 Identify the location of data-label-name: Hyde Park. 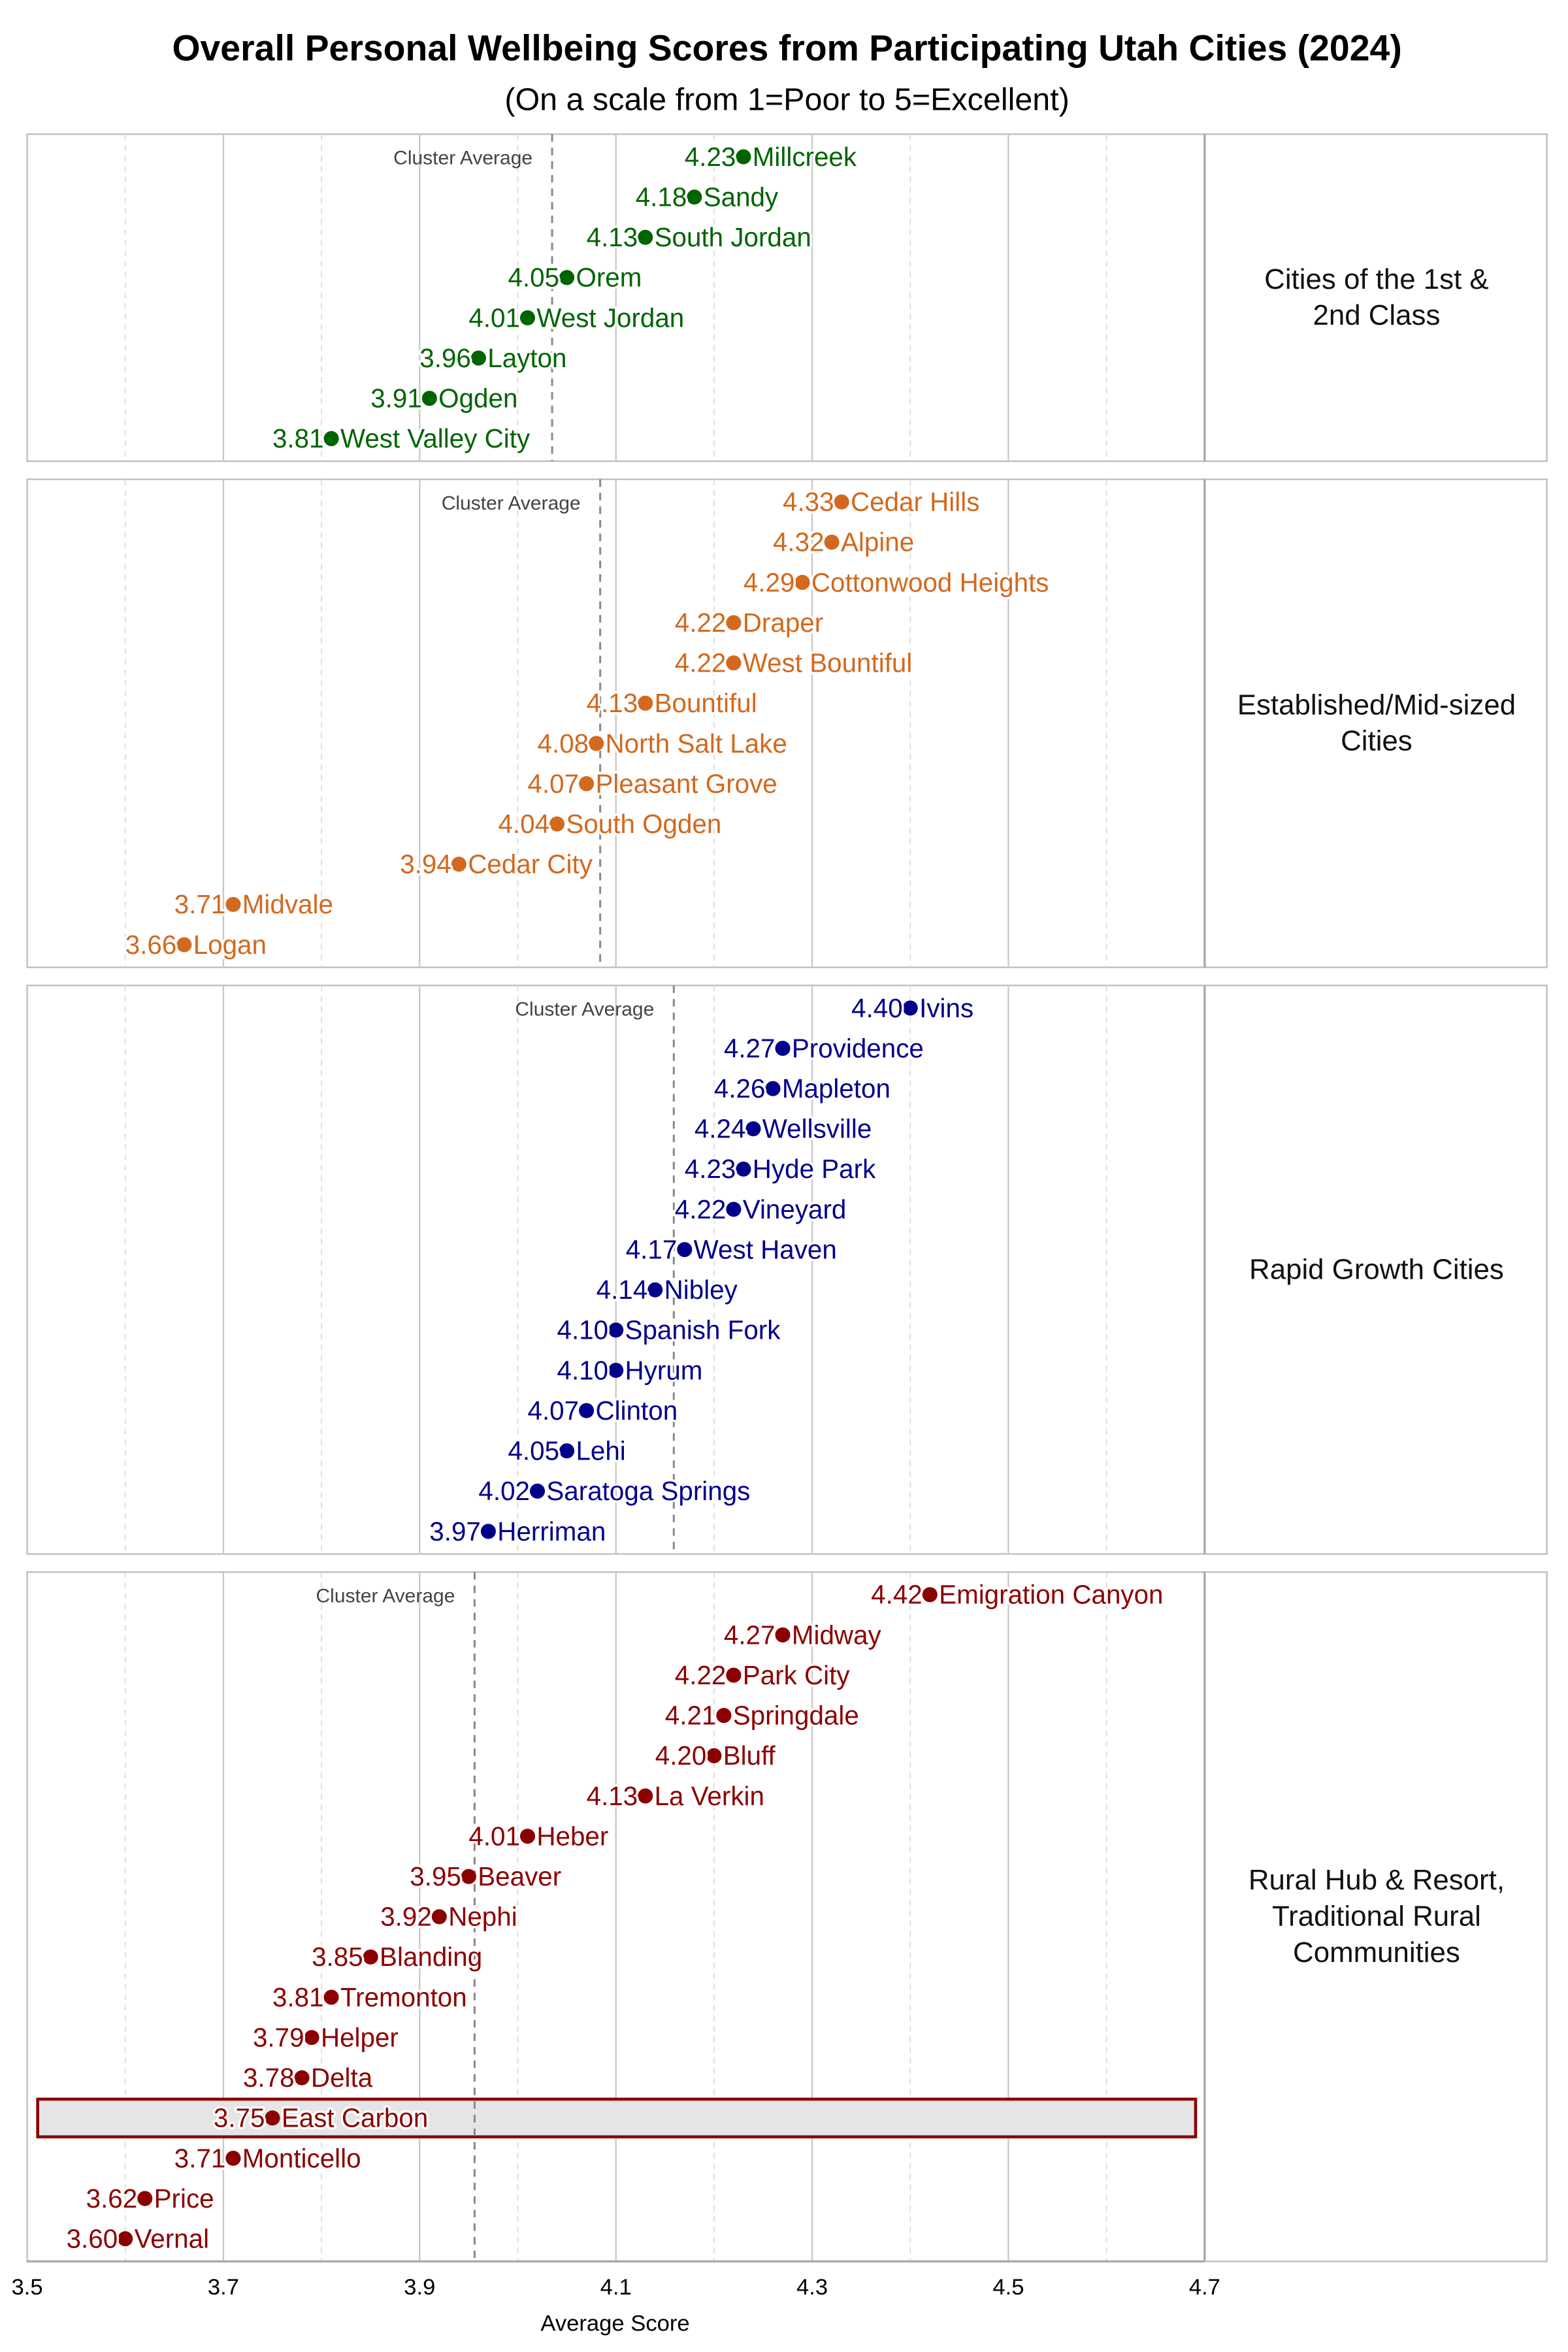
(814, 1169).